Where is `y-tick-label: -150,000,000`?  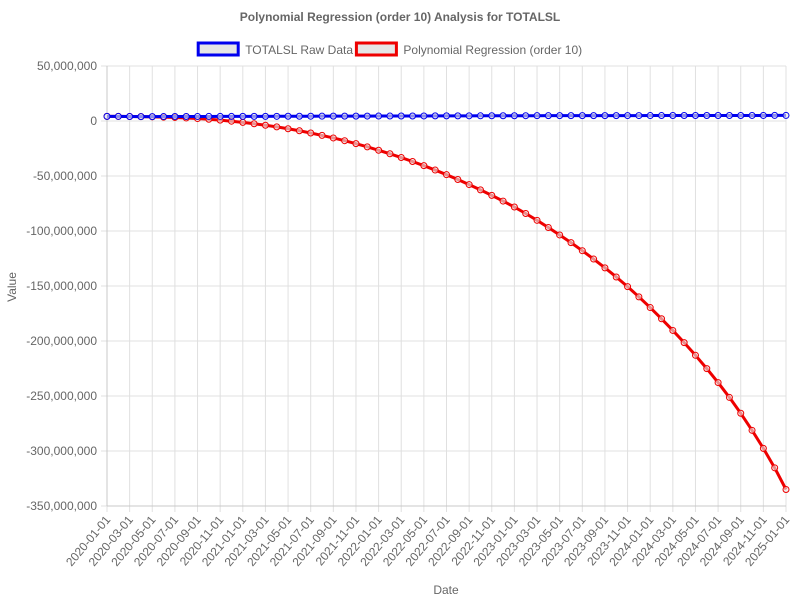 y-tick-label: -150,000,000 is located at coordinates (61, 286).